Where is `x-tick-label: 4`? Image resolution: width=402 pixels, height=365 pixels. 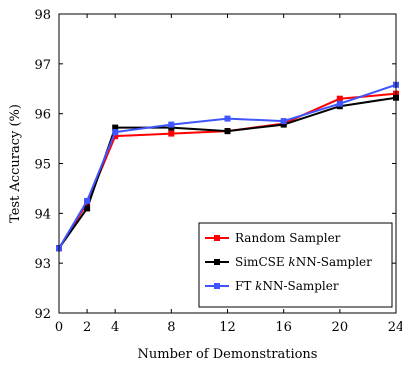
x-tick-label: 4 is located at coordinates (115, 327).